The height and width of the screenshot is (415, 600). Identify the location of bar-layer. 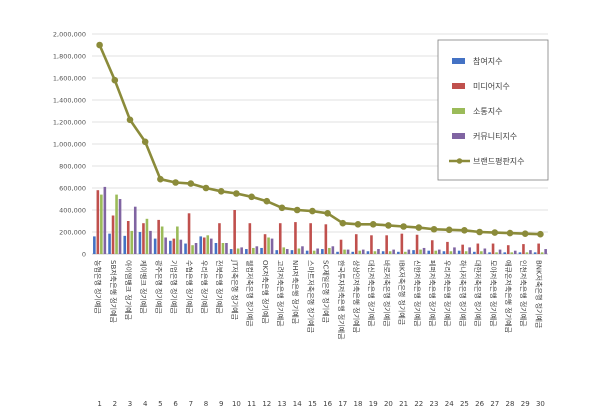
(320, 220).